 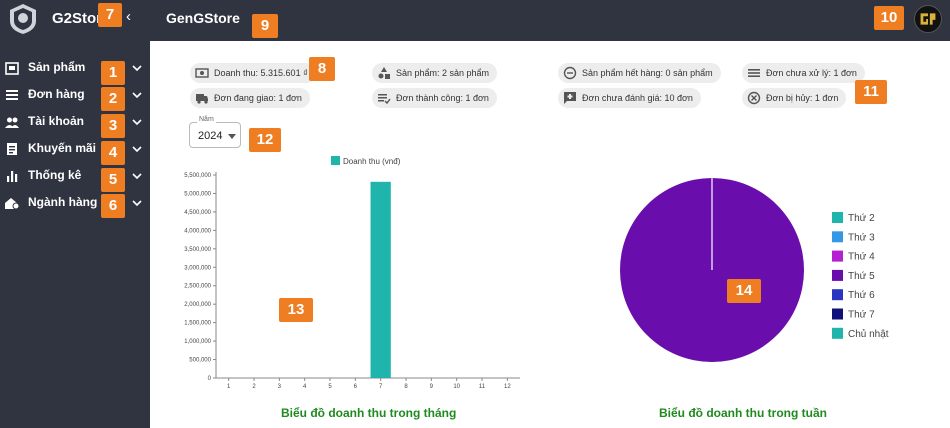 I want to click on shapes-icon, so click(x=384, y=73).